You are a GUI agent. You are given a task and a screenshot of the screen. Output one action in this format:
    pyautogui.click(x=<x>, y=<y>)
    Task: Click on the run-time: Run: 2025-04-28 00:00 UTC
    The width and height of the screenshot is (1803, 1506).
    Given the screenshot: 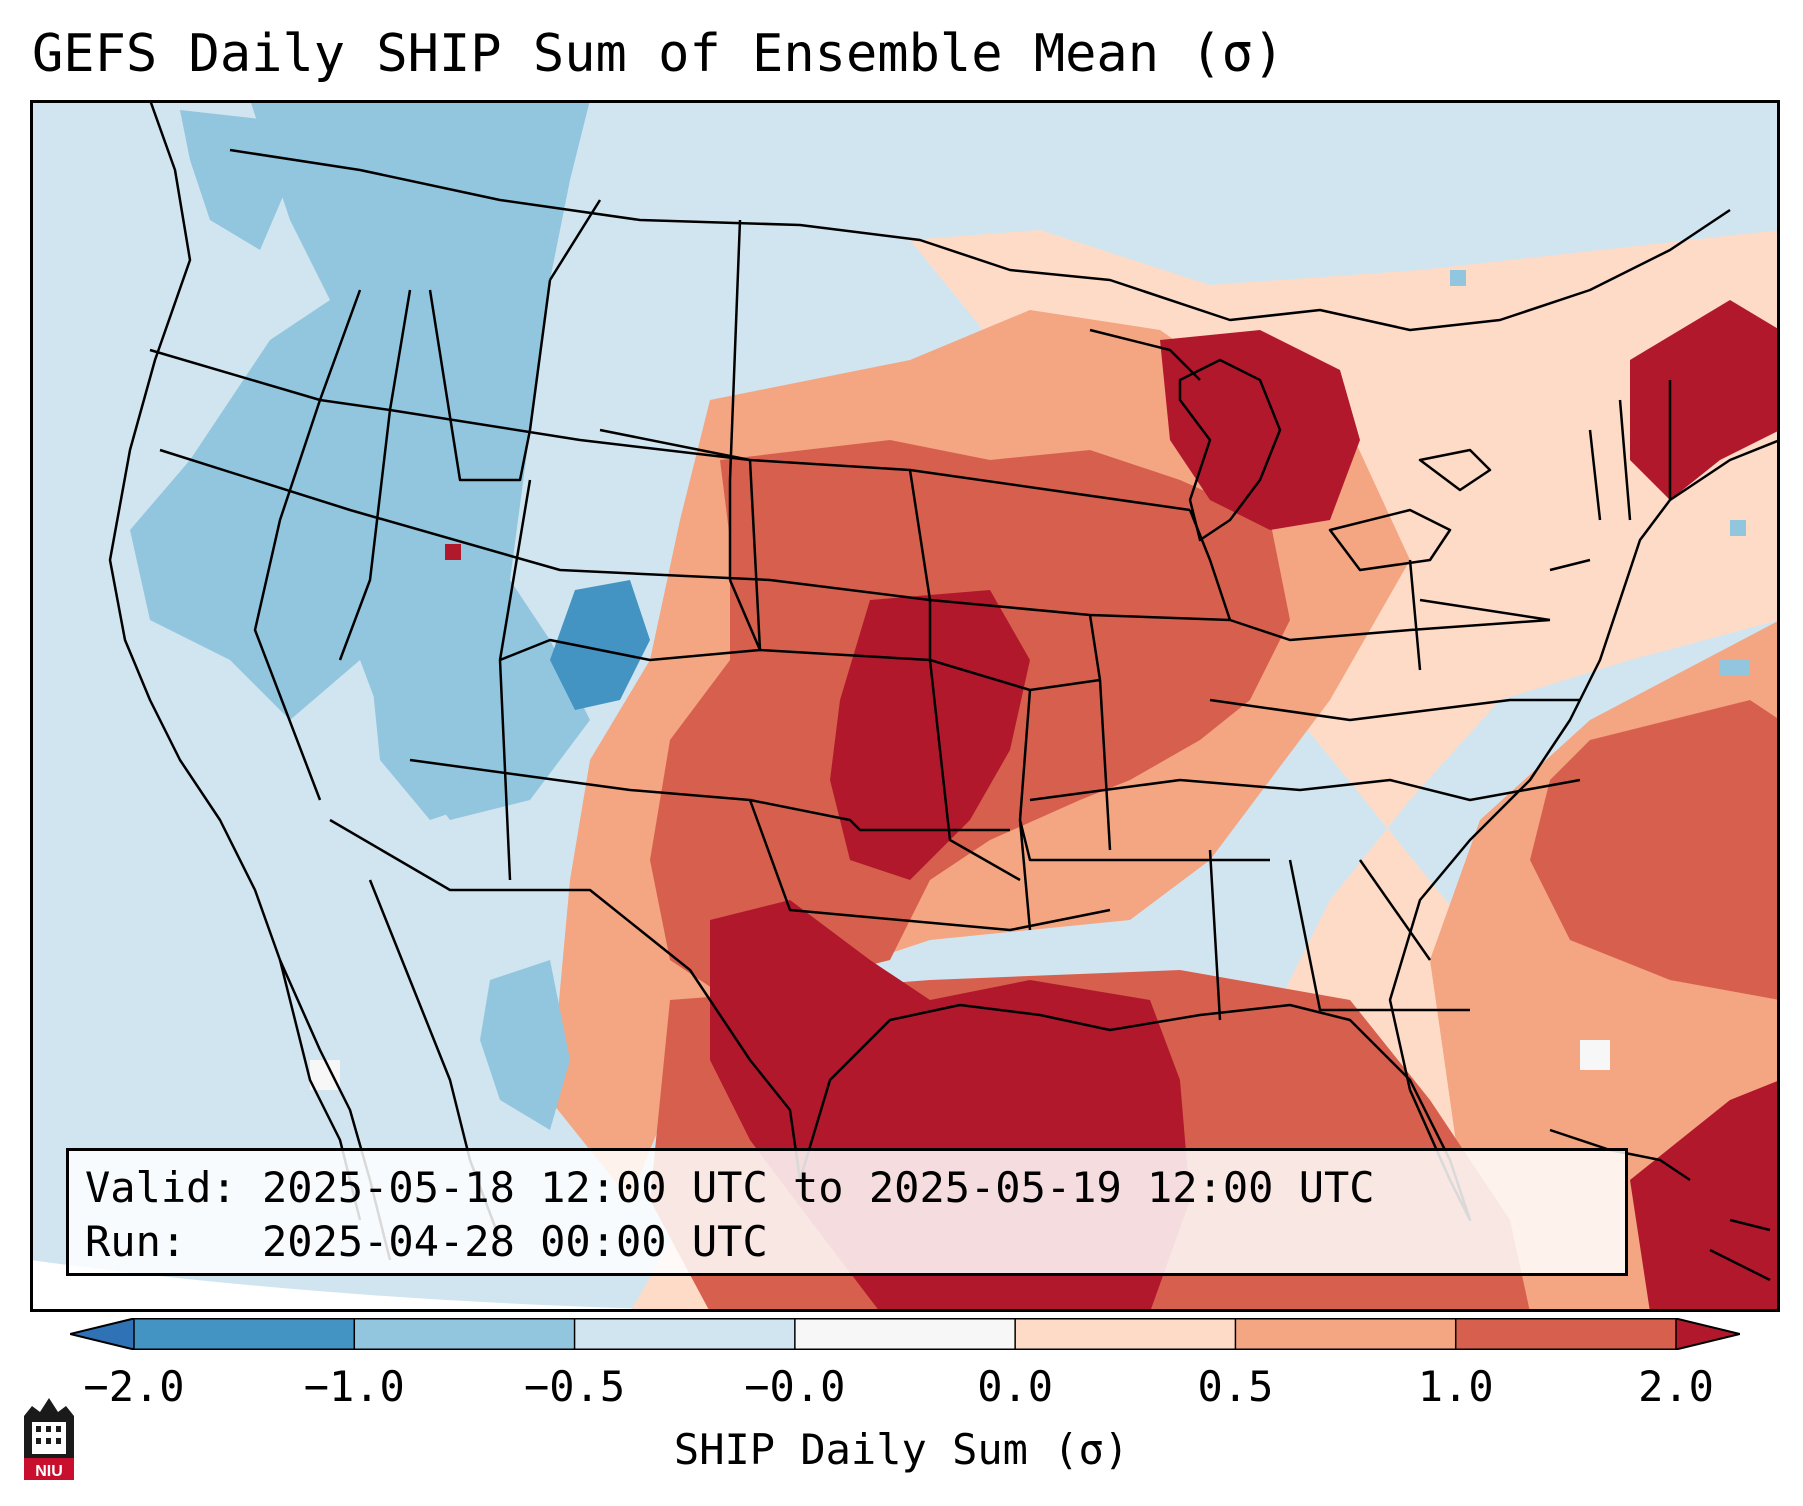 What is the action you would take?
    pyautogui.click(x=426, y=1241)
    